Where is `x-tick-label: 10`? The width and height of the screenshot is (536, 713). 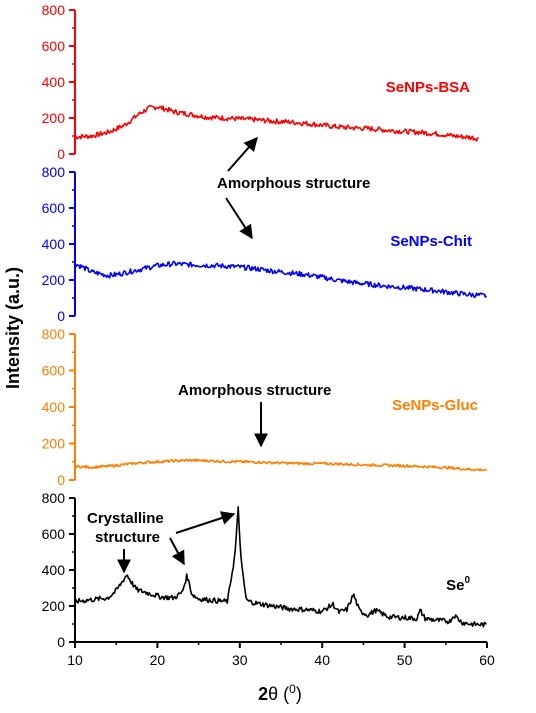
x-tick-label: 10 is located at coordinates (75, 660).